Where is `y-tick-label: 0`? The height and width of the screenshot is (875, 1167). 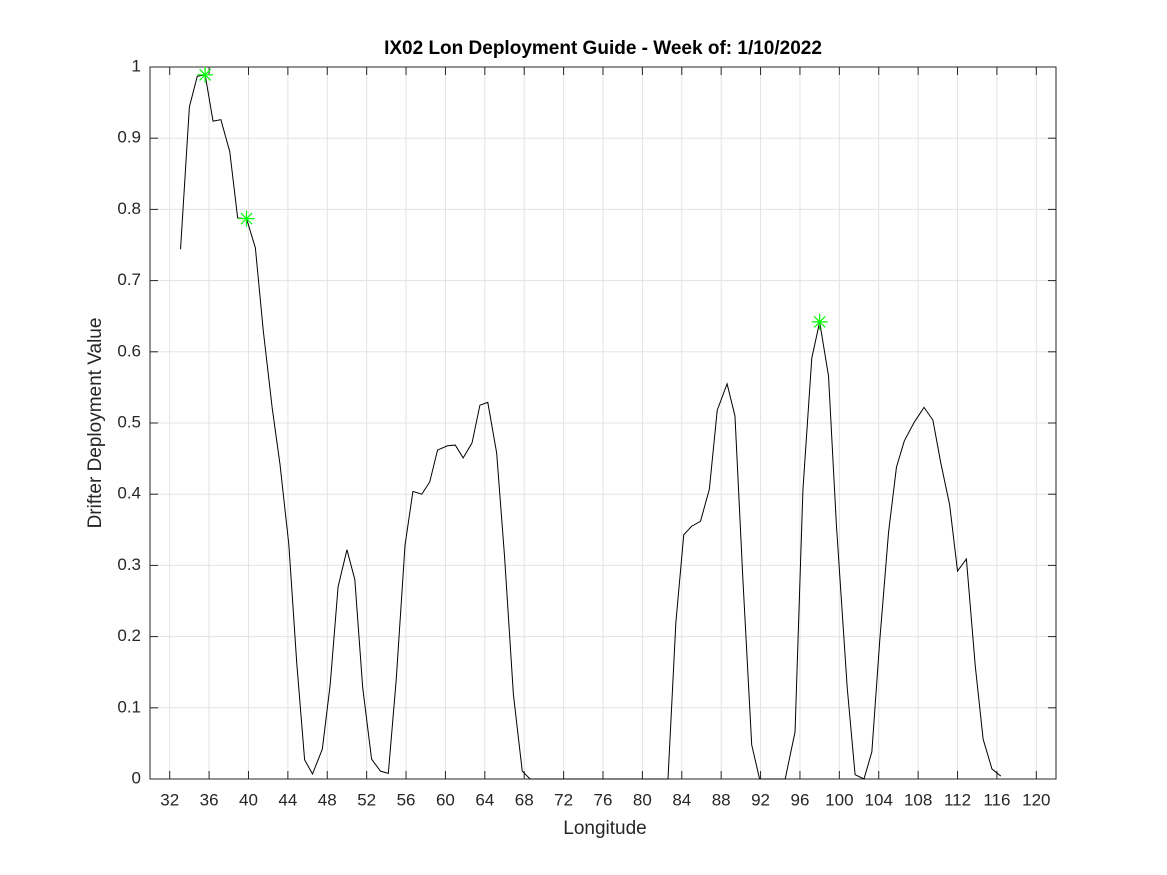 y-tick-label: 0 is located at coordinates (136, 777).